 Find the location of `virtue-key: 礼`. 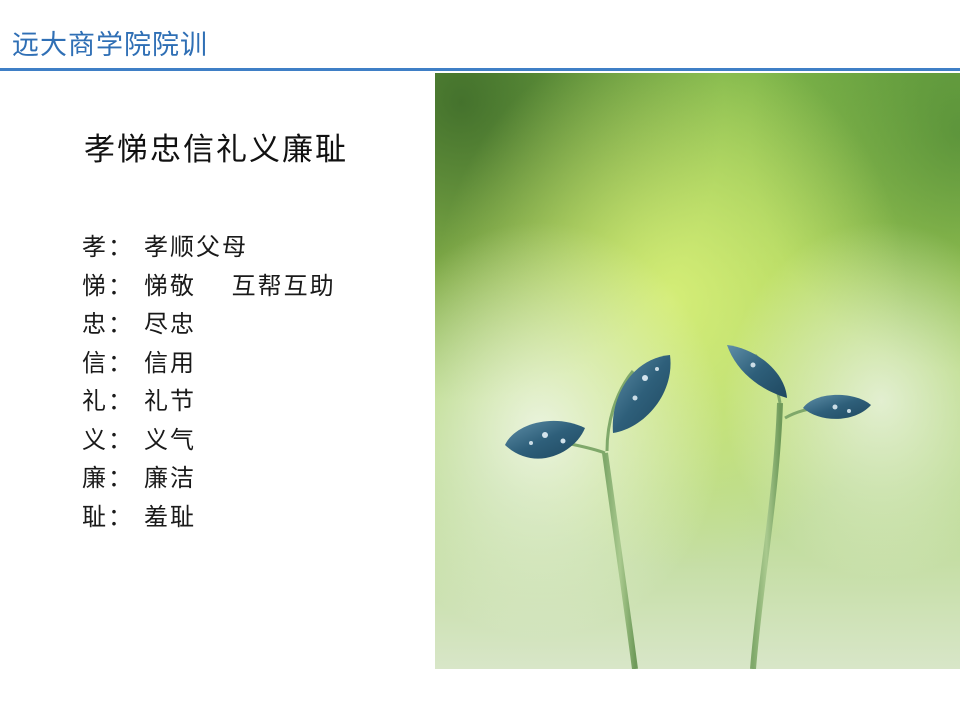

virtue-key: 礼 is located at coordinates (95, 401).